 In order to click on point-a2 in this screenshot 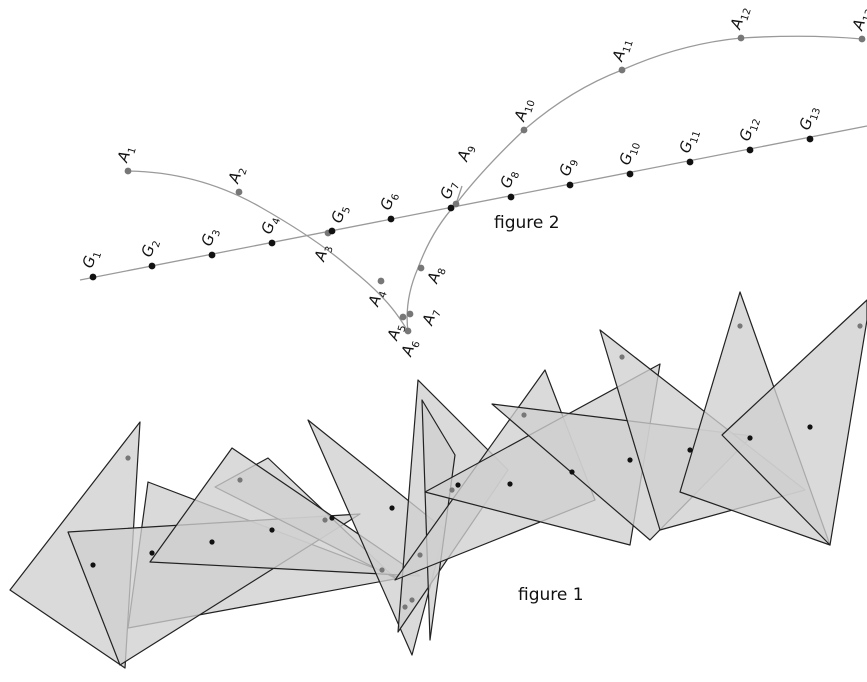, I will do `click(239, 192)`.